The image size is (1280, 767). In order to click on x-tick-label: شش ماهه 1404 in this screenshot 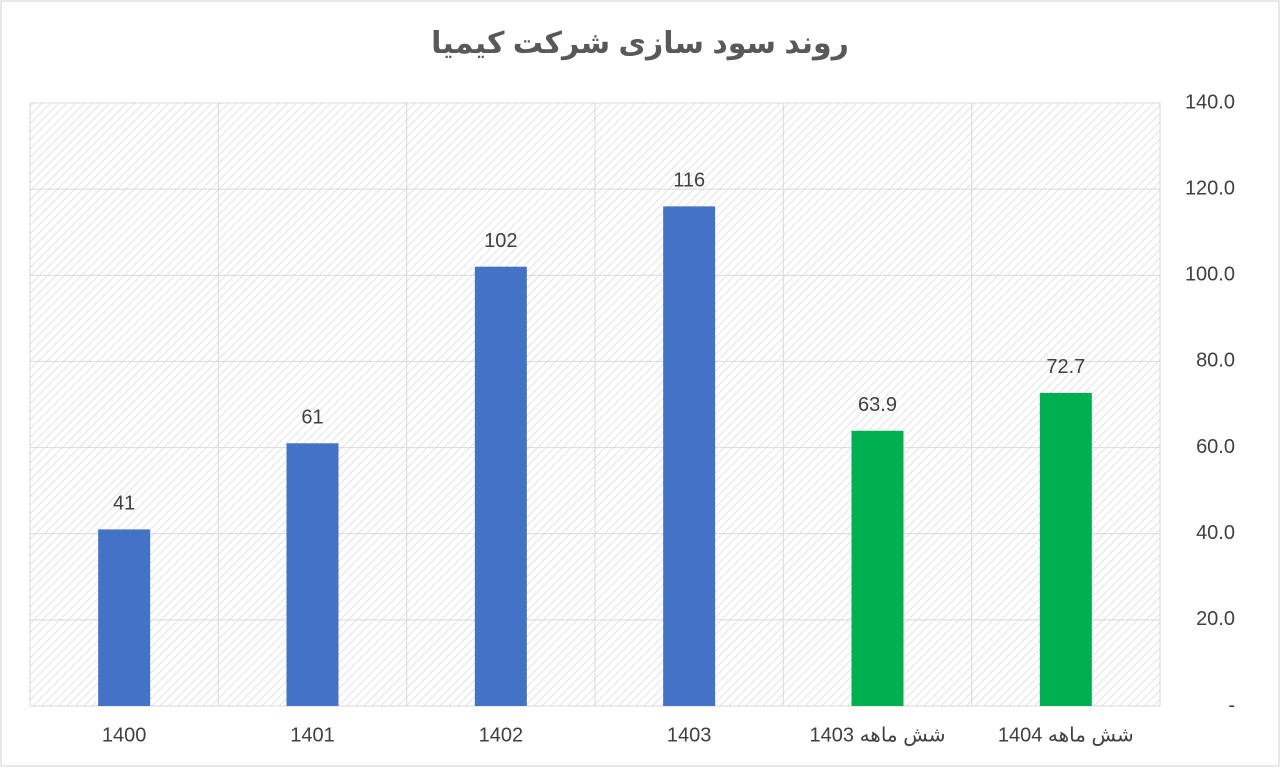, I will do `click(1066, 735)`.